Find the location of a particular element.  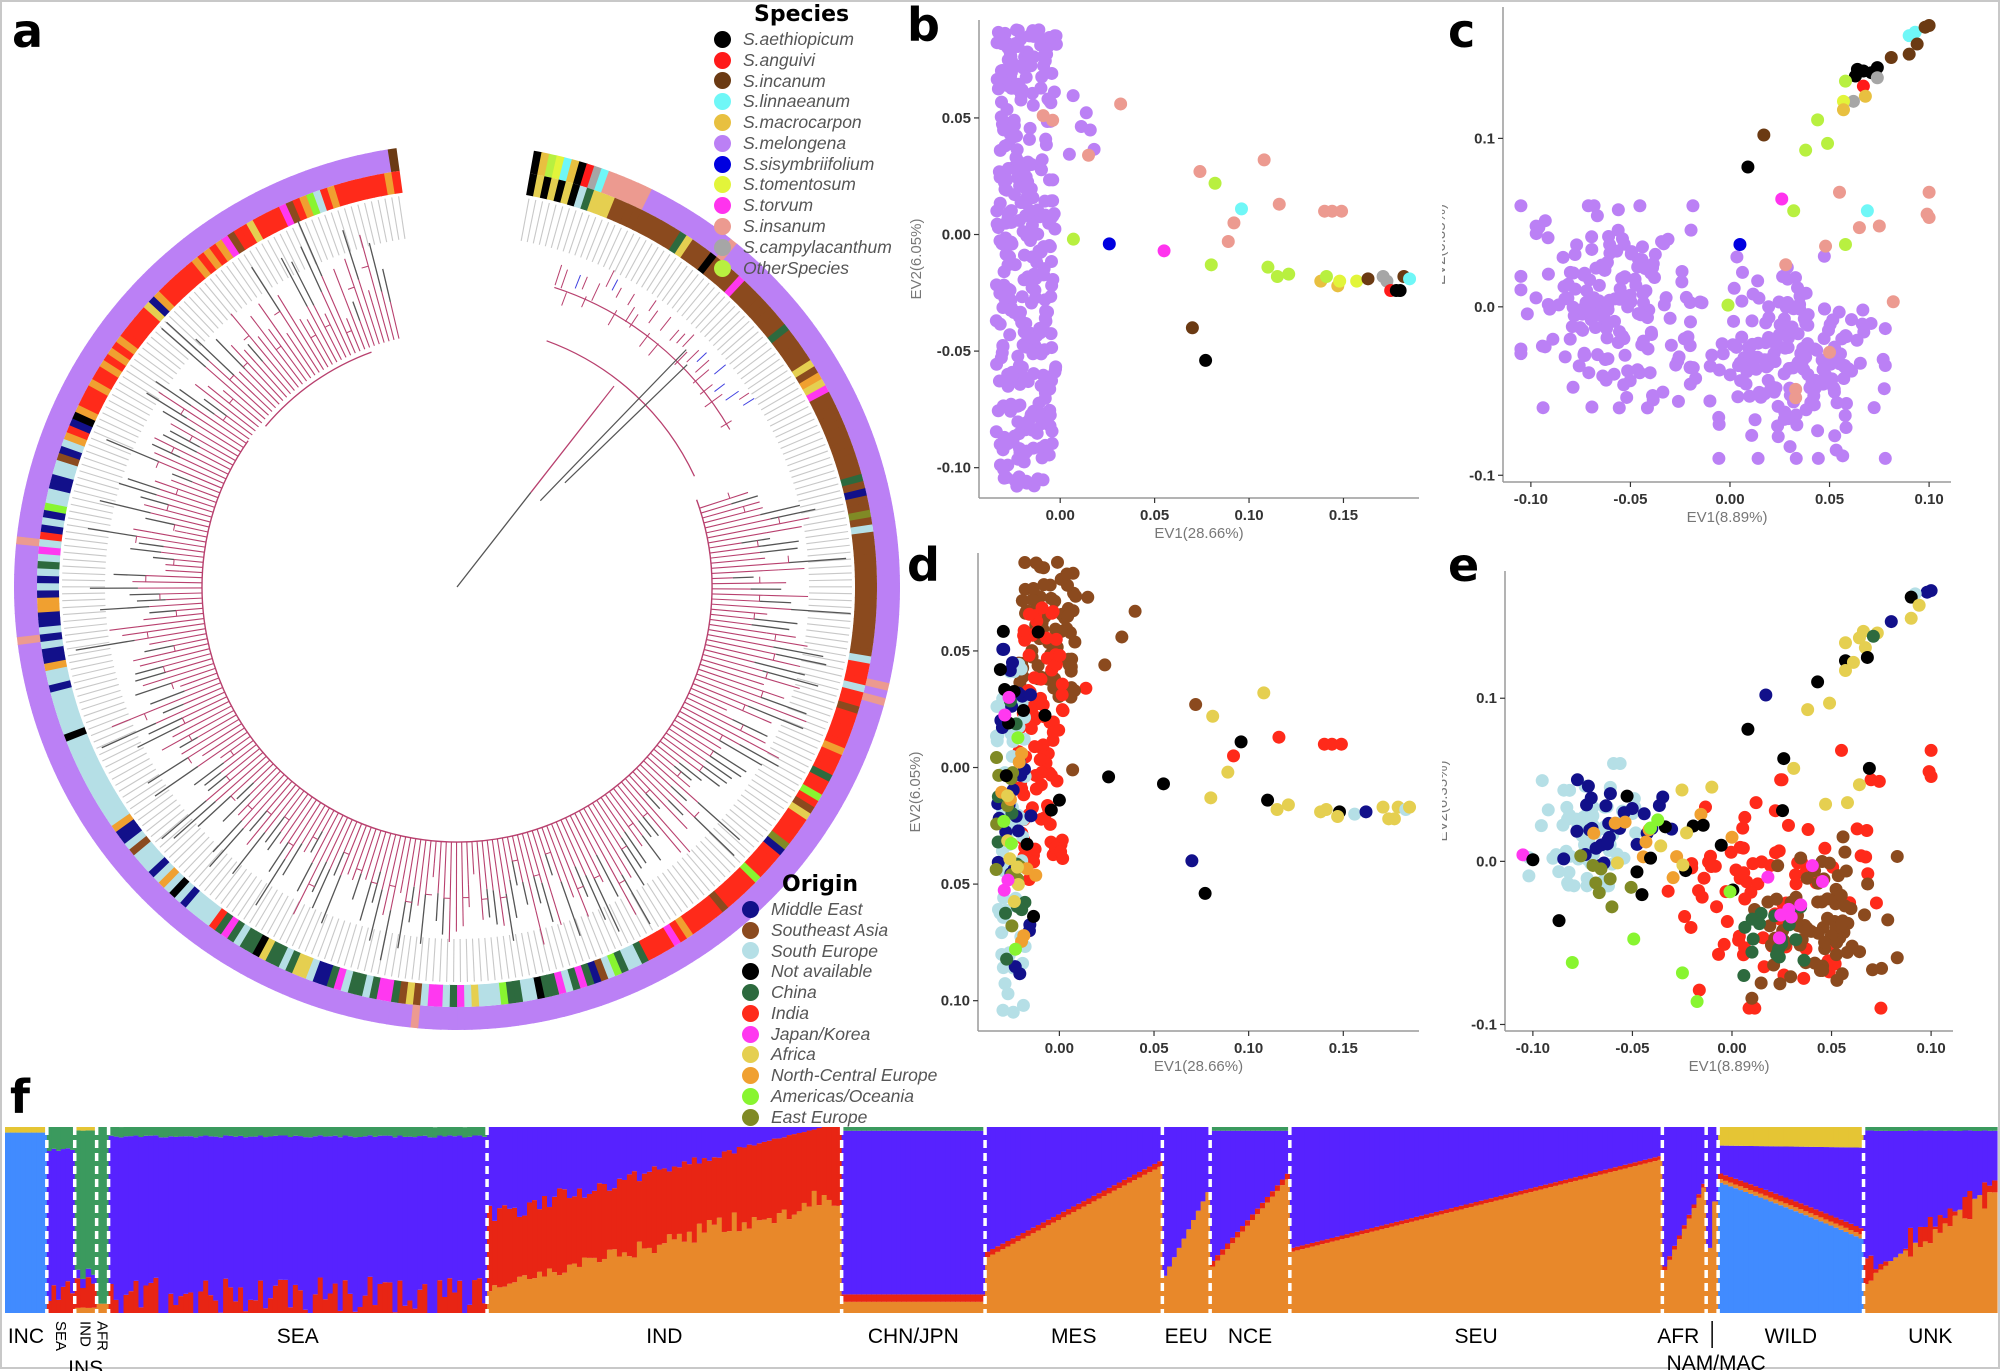

x-tick-label: -0.05 is located at coordinates (1630, 499).